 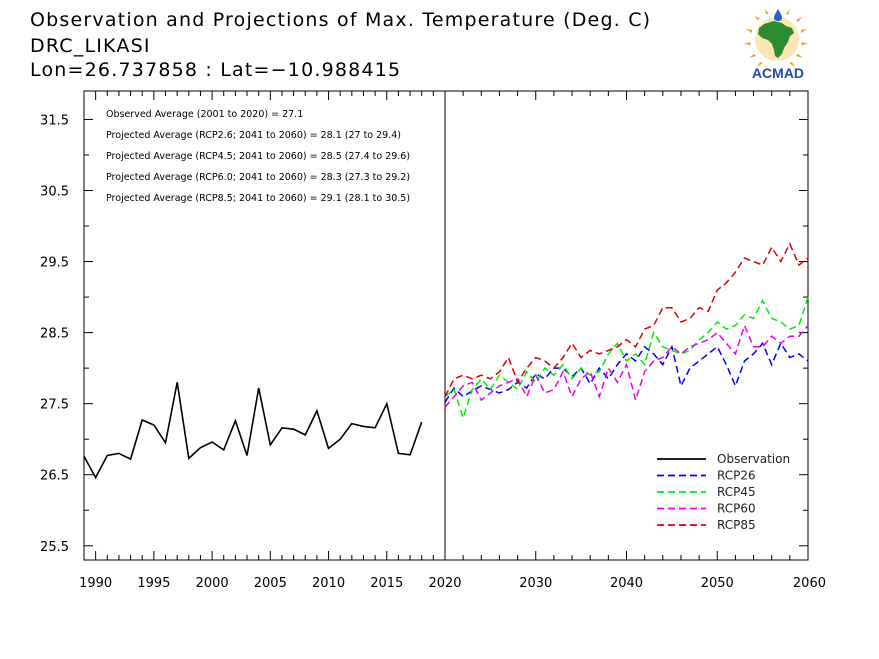 What do you see at coordinates (270, 583) in the screenshot?
I see `x-tick-label: 2005` at bounding box center [270, 583].